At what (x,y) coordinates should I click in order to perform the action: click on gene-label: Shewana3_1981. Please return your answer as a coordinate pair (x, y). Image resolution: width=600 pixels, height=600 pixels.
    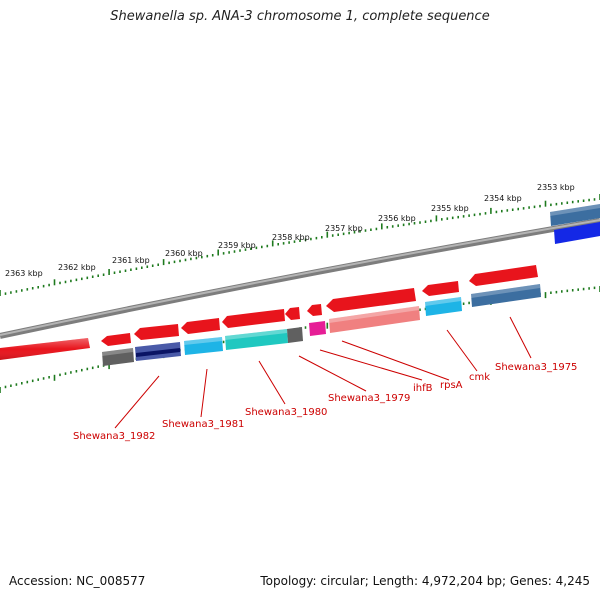
    Looking at the image, I should click on (203, 424).